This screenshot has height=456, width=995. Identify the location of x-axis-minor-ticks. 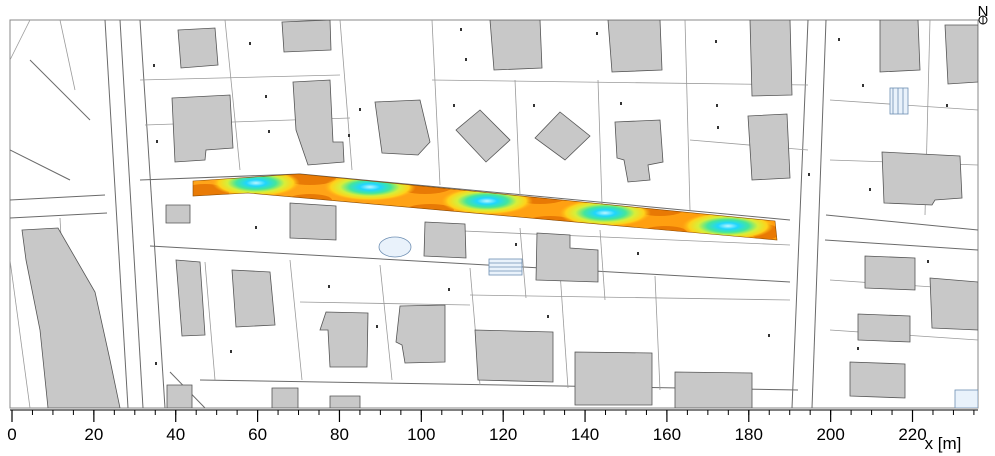
(493, 412).